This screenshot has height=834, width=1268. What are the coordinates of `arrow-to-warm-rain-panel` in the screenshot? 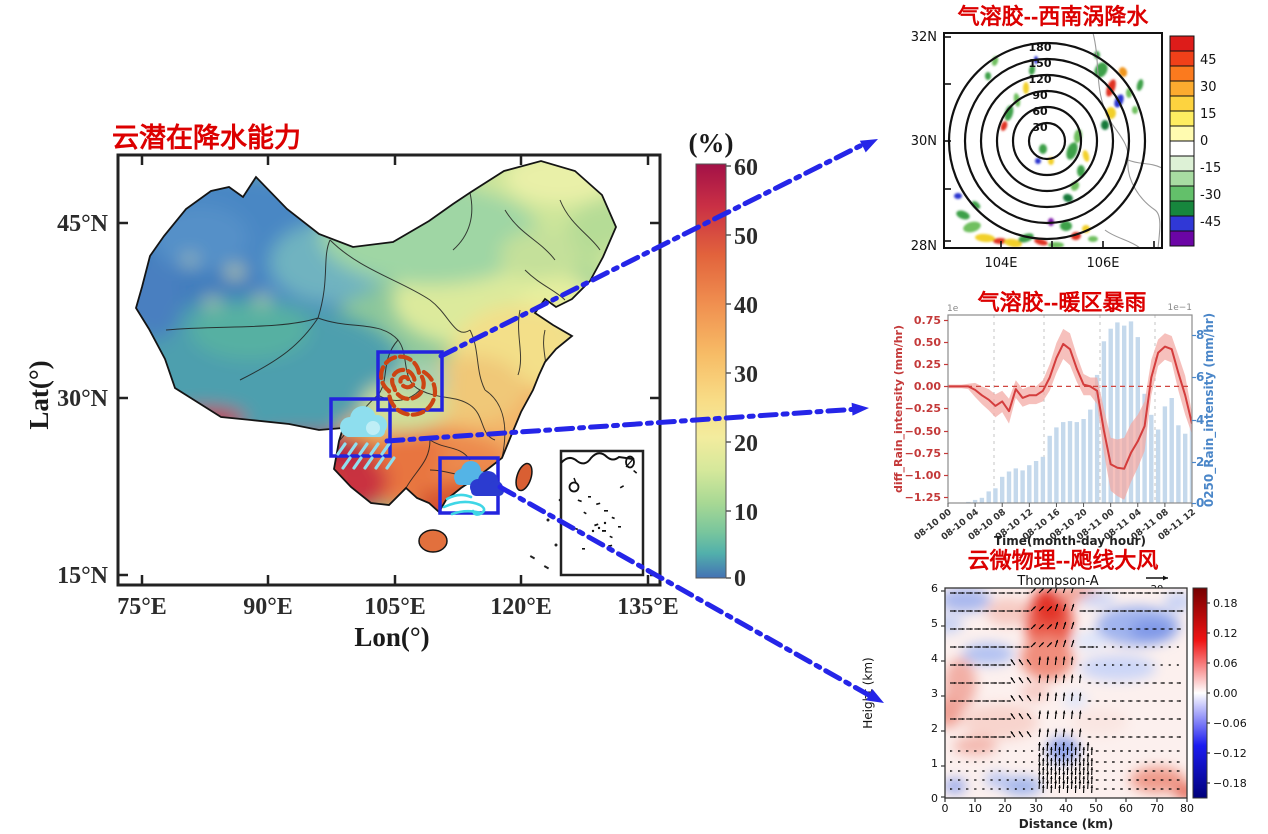 It's located at (622, 425).